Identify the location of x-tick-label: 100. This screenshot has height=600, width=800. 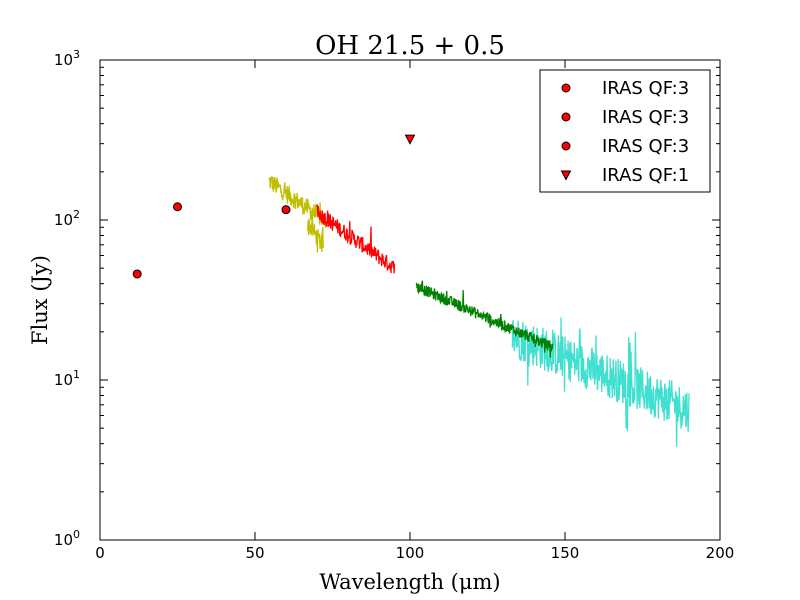
(410, 553).